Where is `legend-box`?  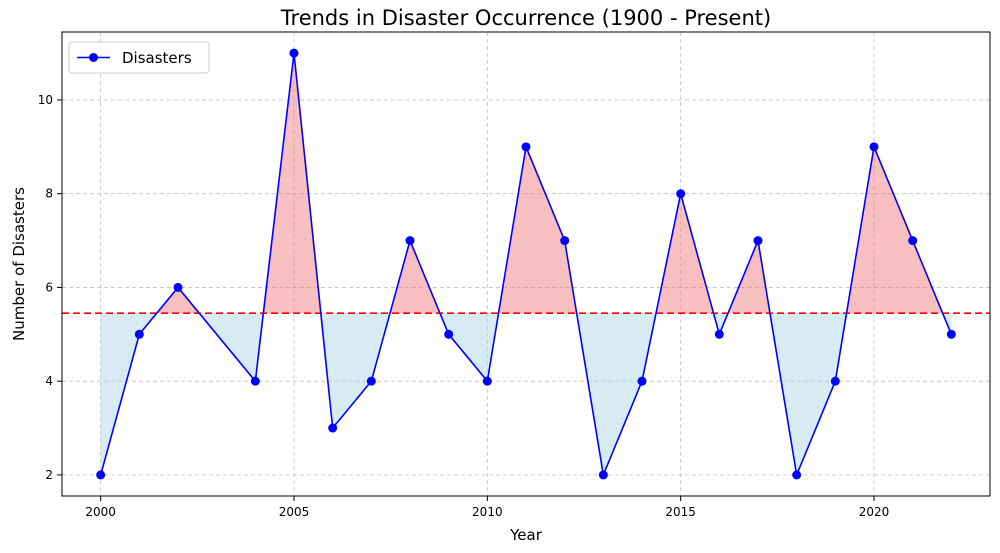 legend-box is located at coordinates (139, 57).